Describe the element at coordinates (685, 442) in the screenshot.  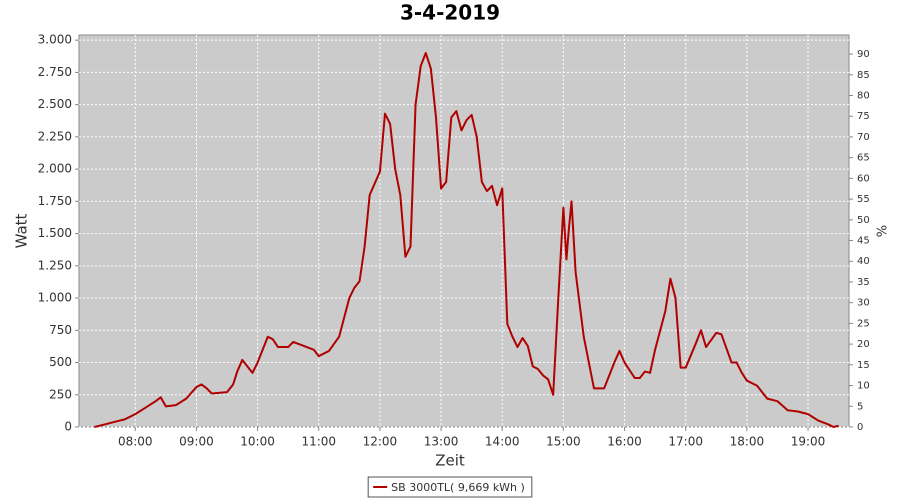
I see `x-tick-label: 17:00` at that location.